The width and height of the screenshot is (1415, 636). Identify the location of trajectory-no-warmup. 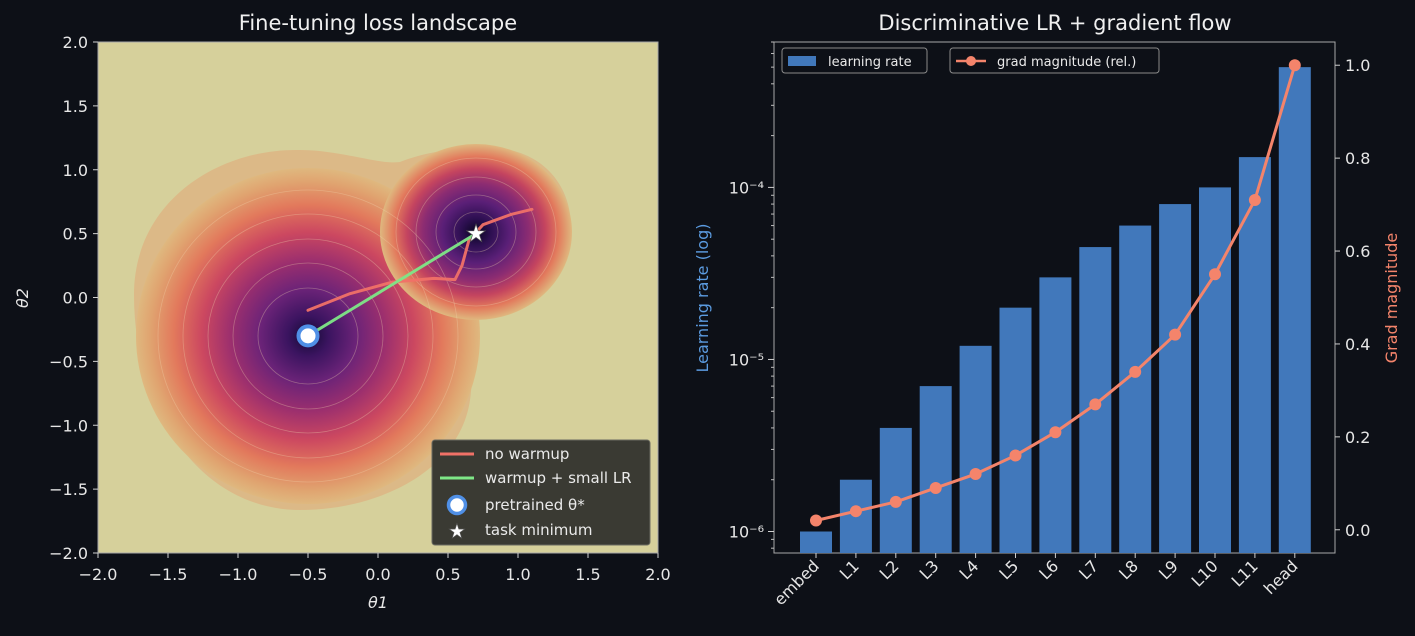
(420, 259).